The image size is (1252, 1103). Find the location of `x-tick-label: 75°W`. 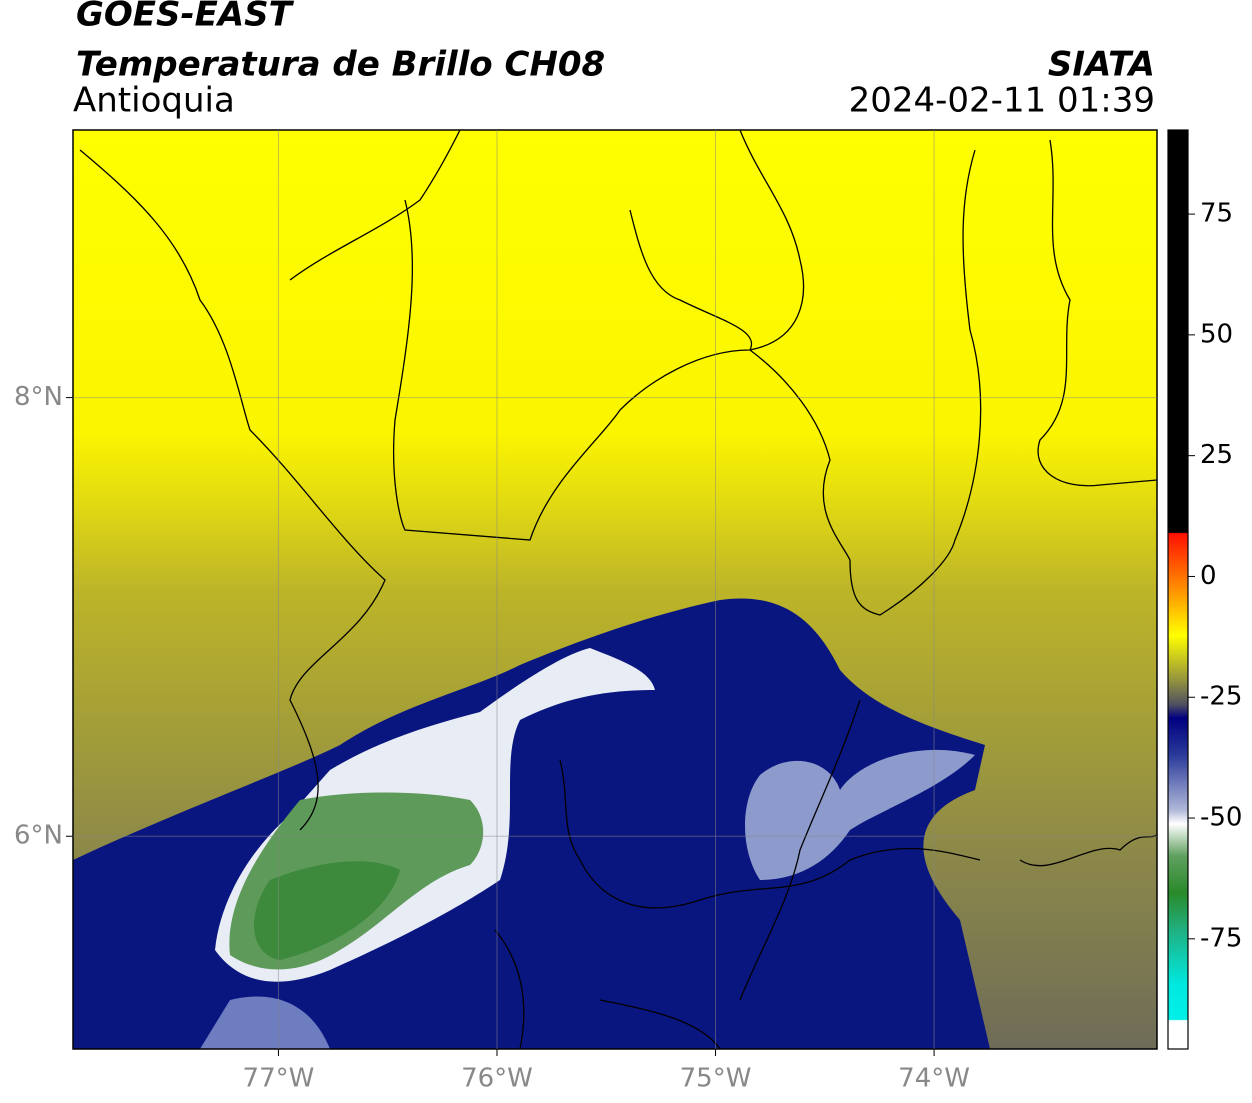

x-tick-label: 75°W is located at coordinates (716, 1079).